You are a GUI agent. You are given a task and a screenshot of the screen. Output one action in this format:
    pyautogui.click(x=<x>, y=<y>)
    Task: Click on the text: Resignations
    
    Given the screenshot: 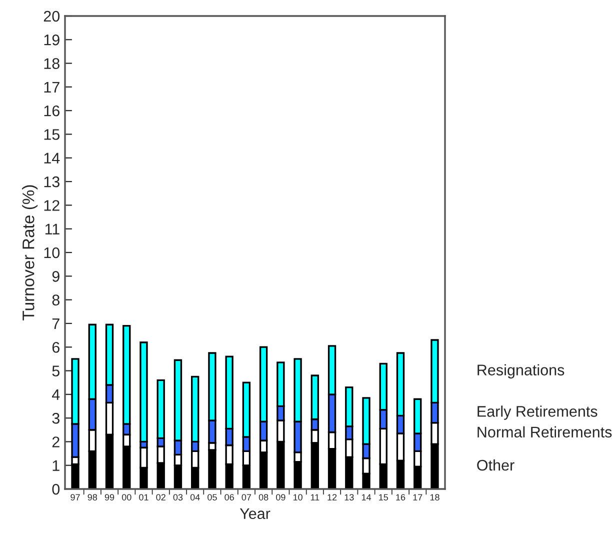 What is the action you would take?
    pyautogui.click(x=521, y=371)
    